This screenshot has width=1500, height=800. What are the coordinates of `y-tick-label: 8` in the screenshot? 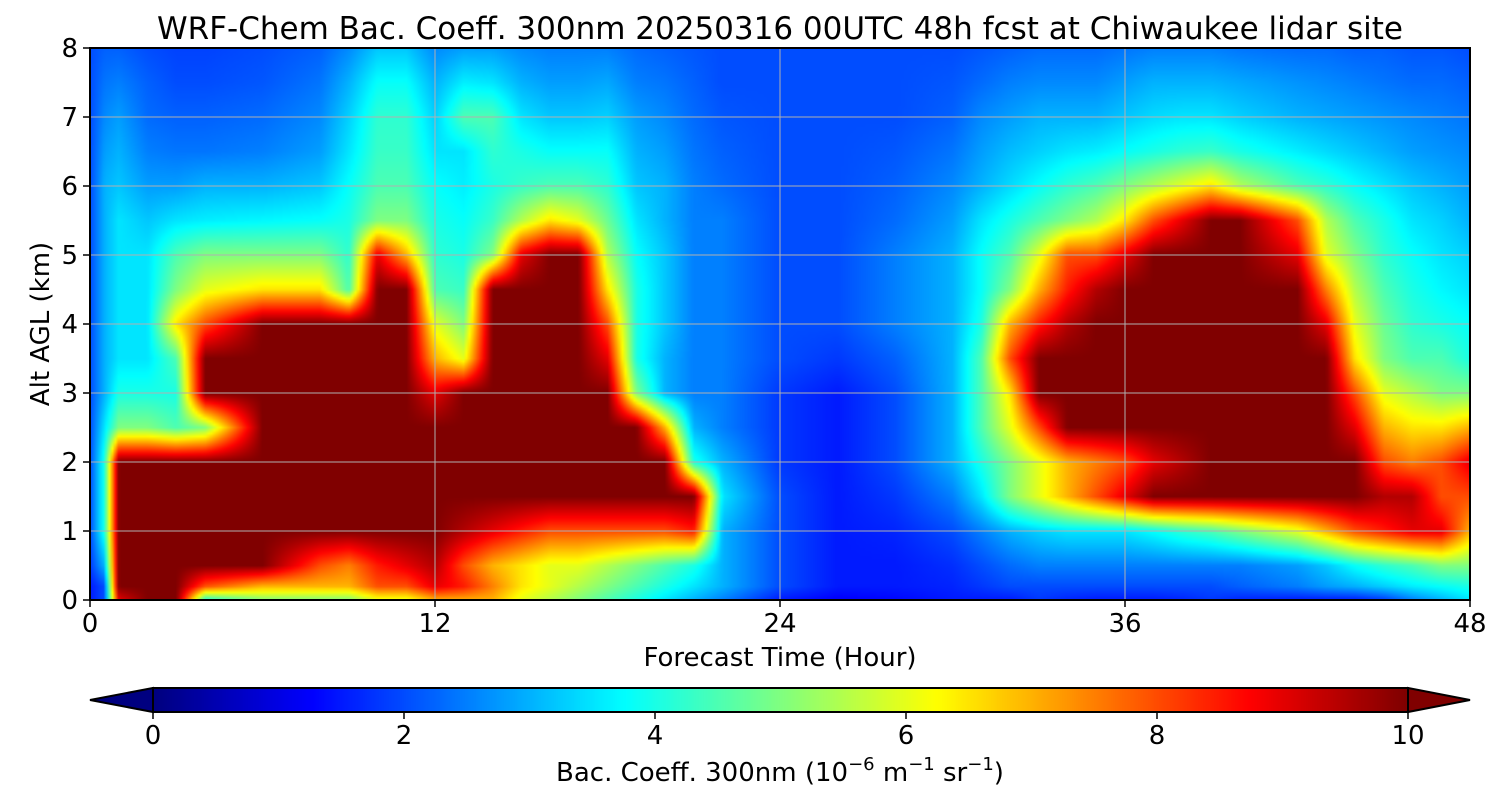 It's located at (69, 49).